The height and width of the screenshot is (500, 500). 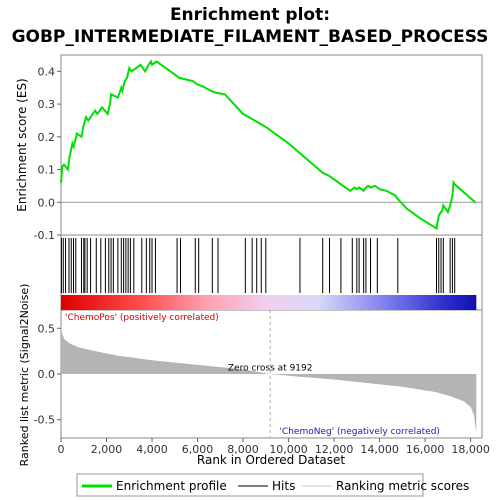 I want to click on ranking-y-axis-label: Ranked list metric (Signal2Noise), so click(x=24, y=375).